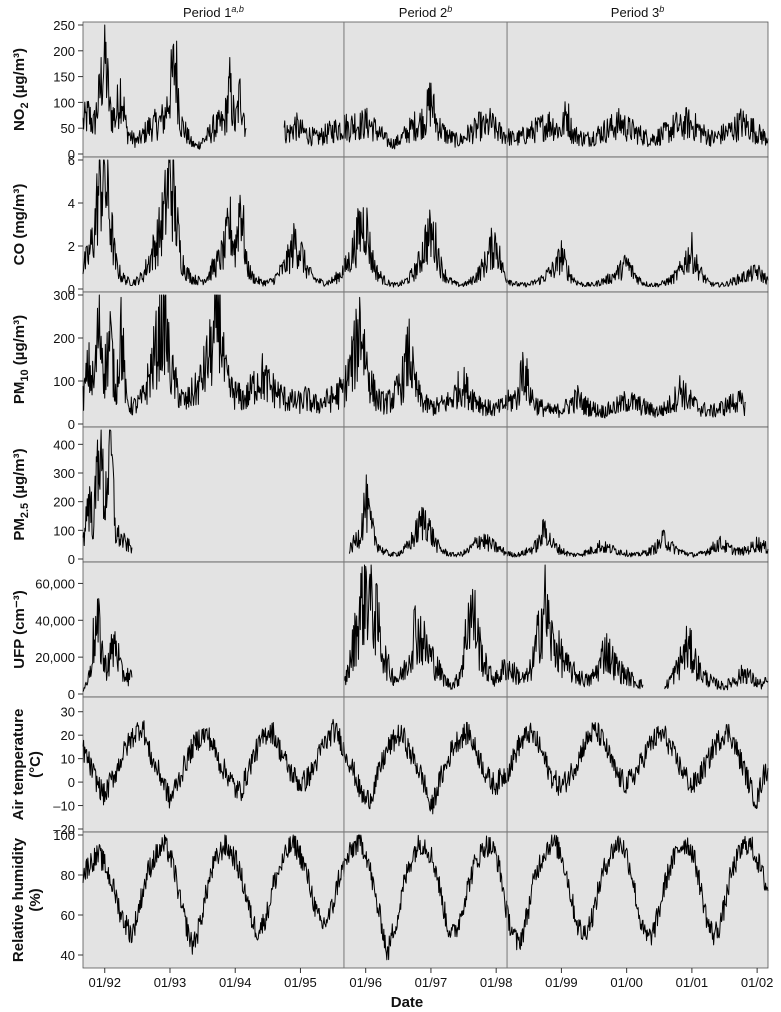 The width and height of the screenshot is (781, 1012). What do you see at coordinates (64, 829) in the screenshot?
I see `y-tick-label: –20` at bounding box center [64, 829].